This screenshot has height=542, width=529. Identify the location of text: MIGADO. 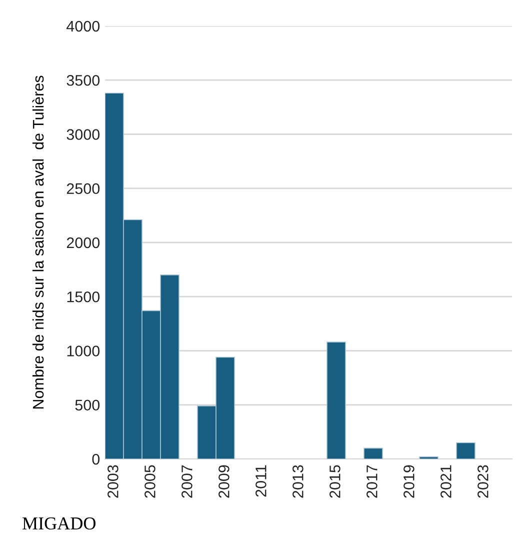
(59, 523).